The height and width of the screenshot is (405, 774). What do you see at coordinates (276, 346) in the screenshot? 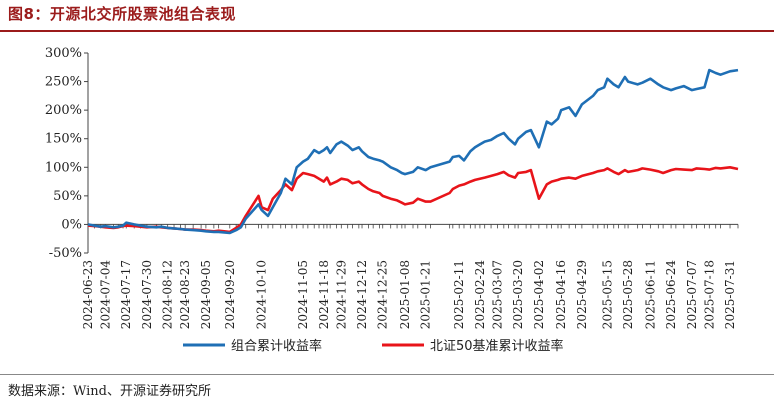
I see `legend-label: 组合累计收益率` at bounding box center [276, 346].